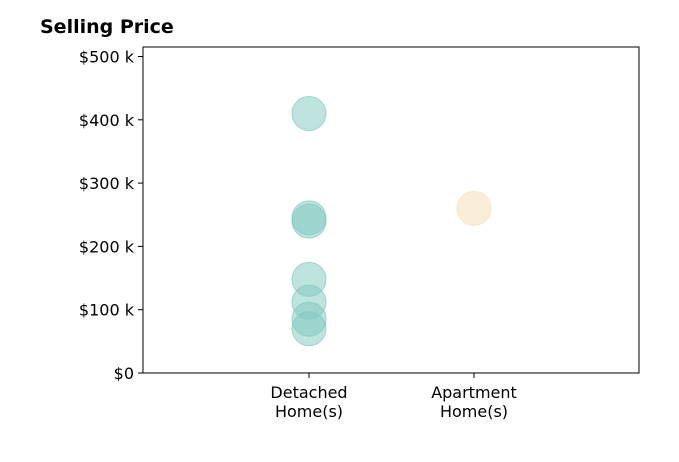 The image size is (679, 462). I want to click on x-tick-label: Apartment, so click(474, 392).